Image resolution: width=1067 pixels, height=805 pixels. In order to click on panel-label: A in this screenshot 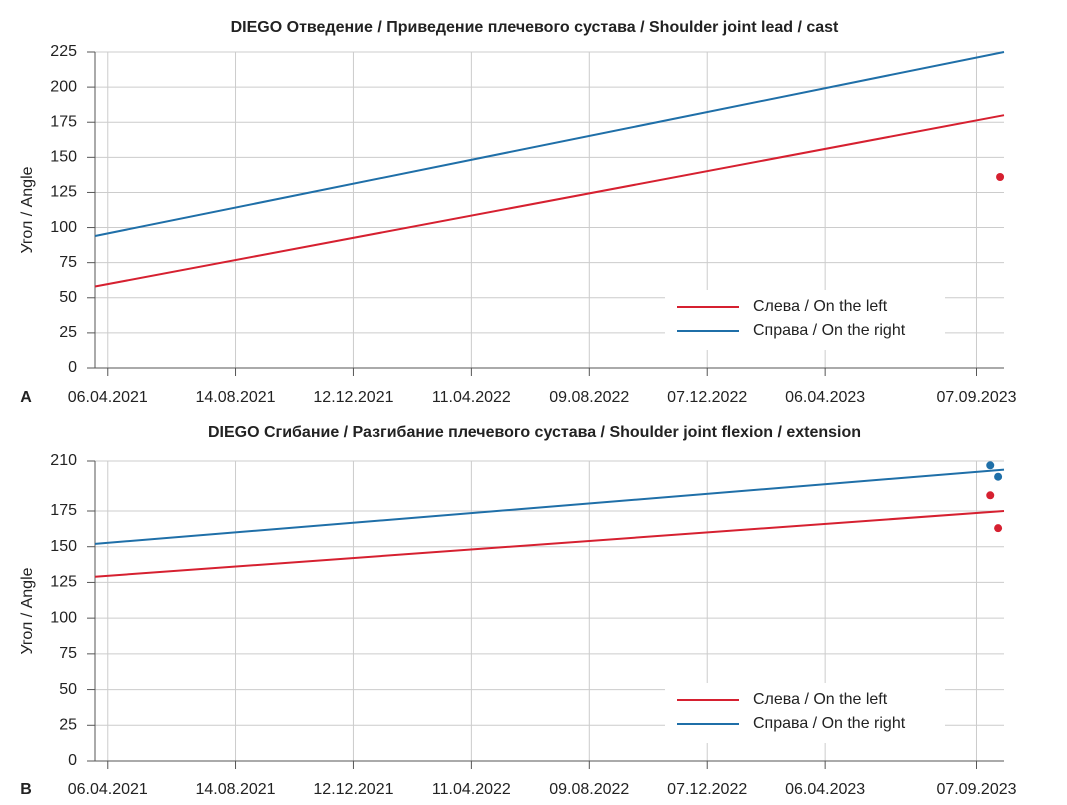, I will do `click(26, 397)`.